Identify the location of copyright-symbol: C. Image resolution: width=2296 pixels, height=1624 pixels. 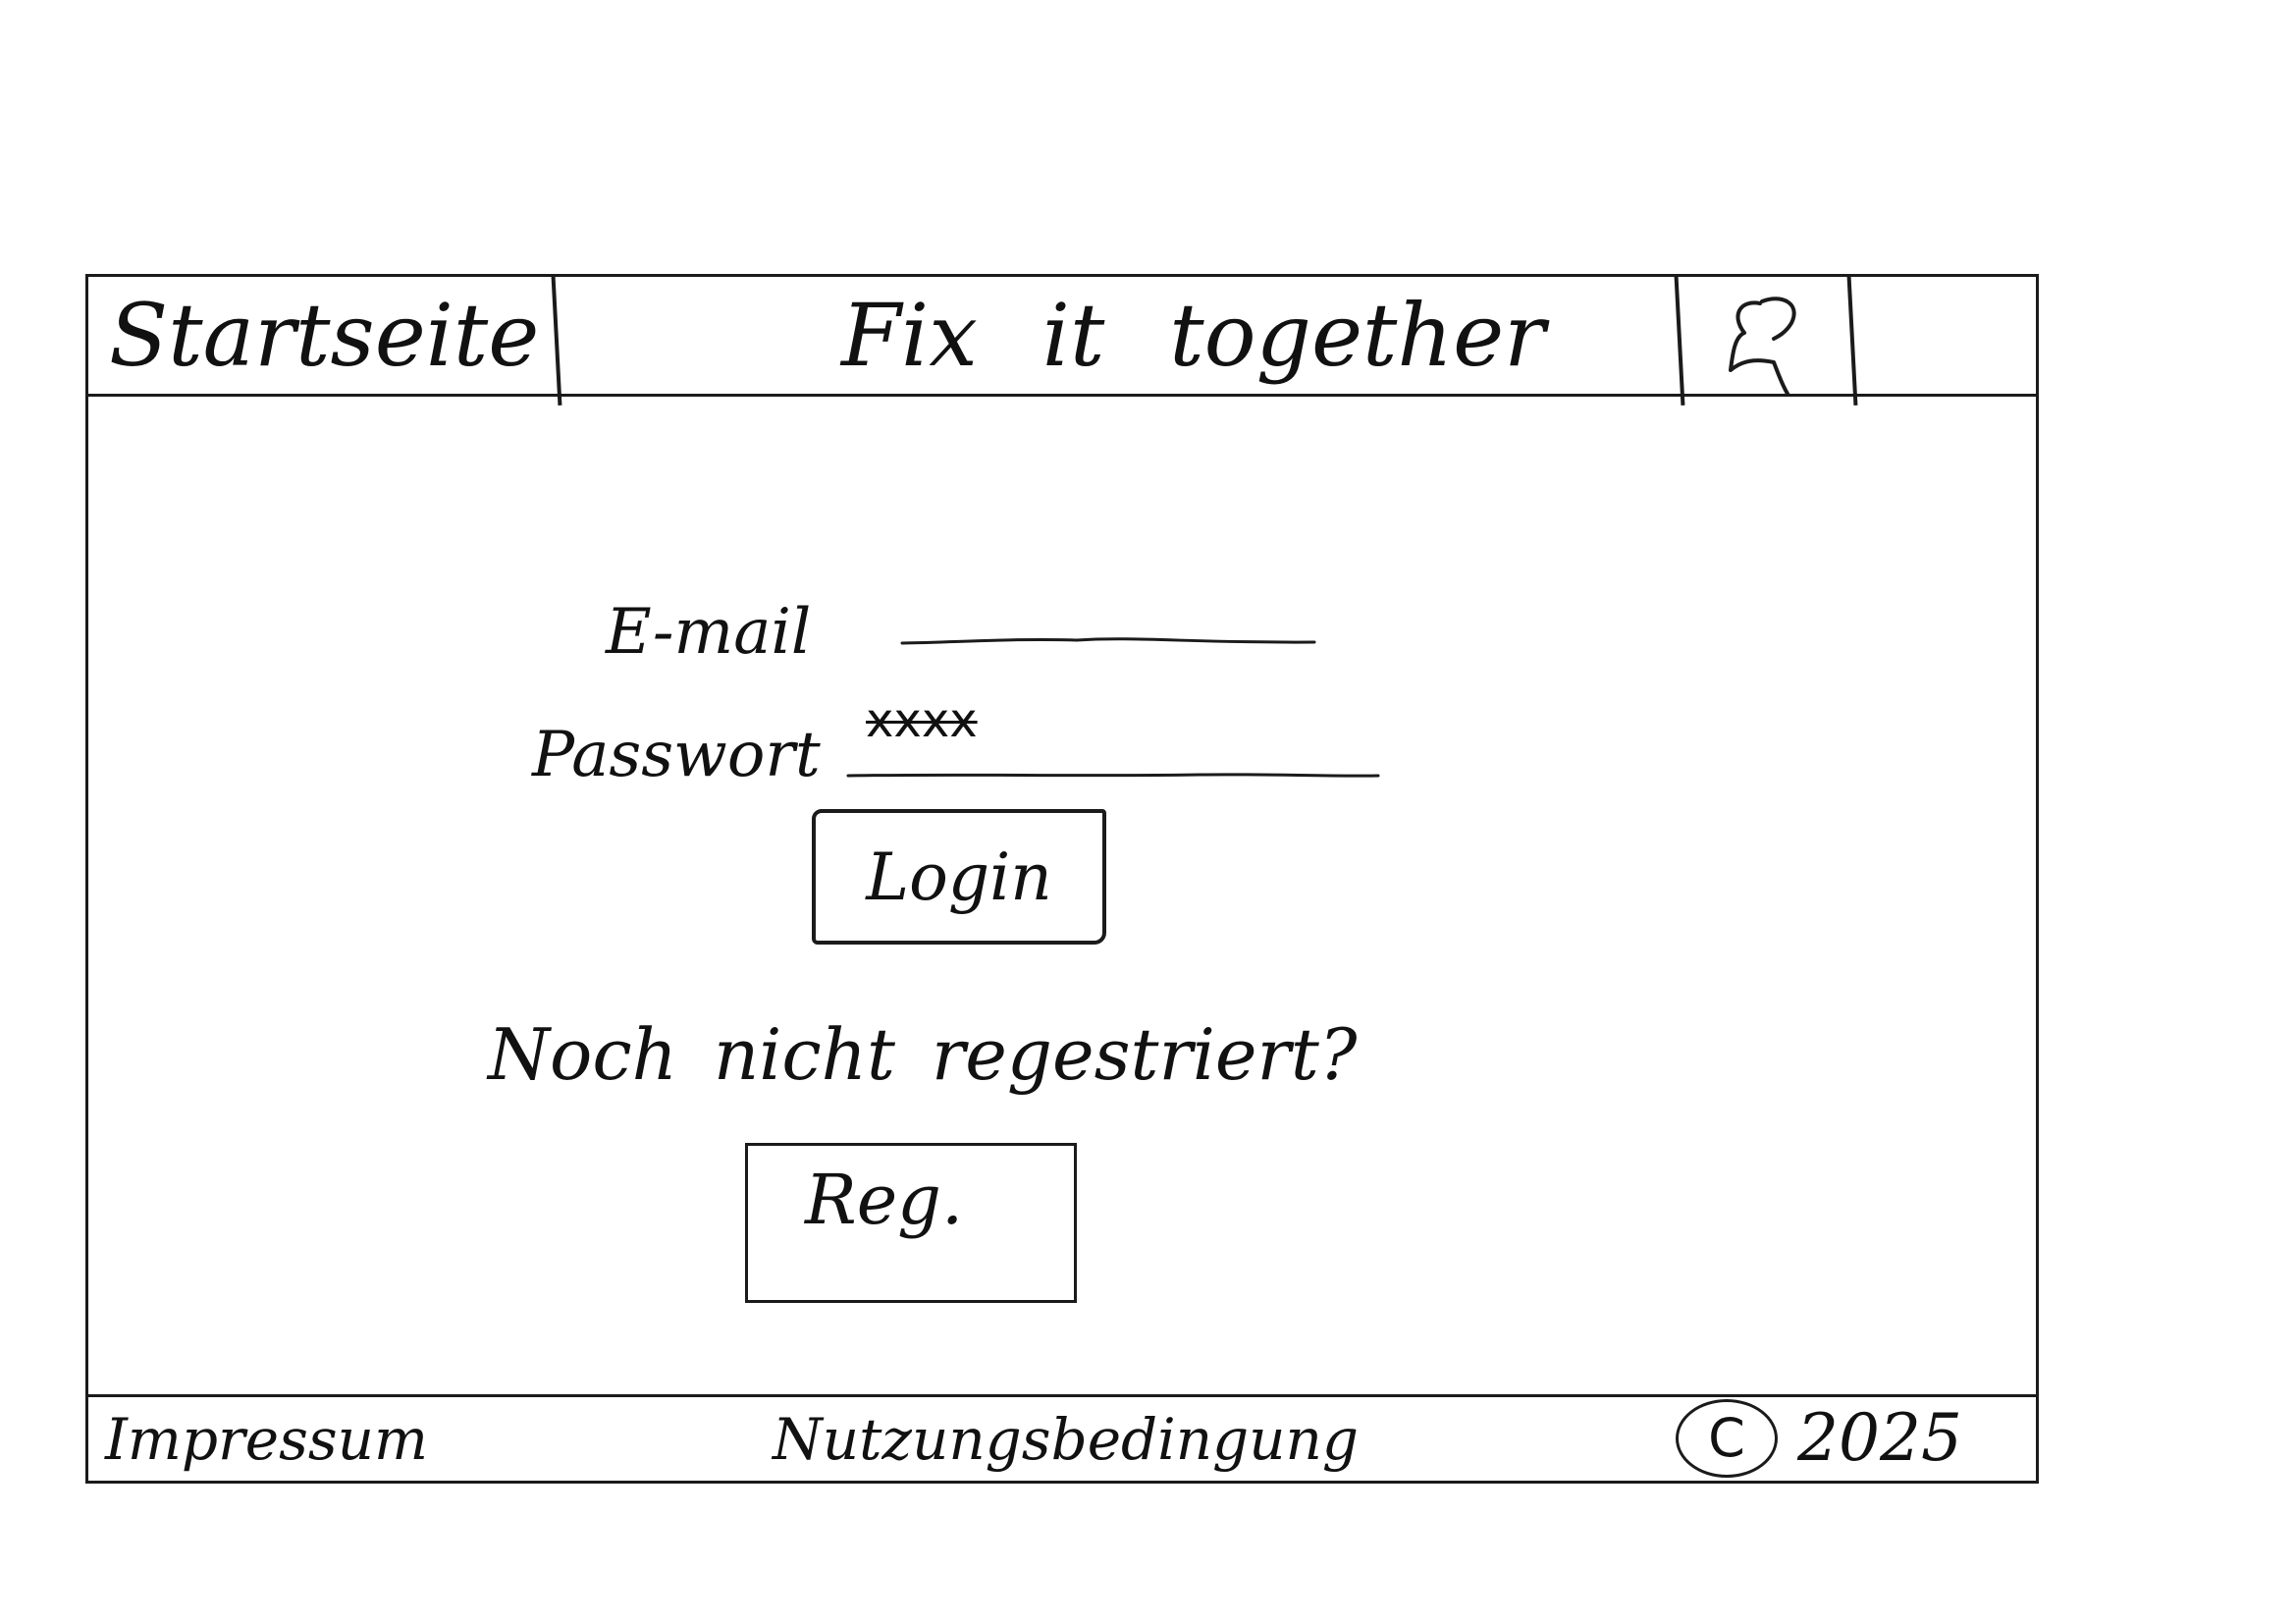
(1727, 1438).